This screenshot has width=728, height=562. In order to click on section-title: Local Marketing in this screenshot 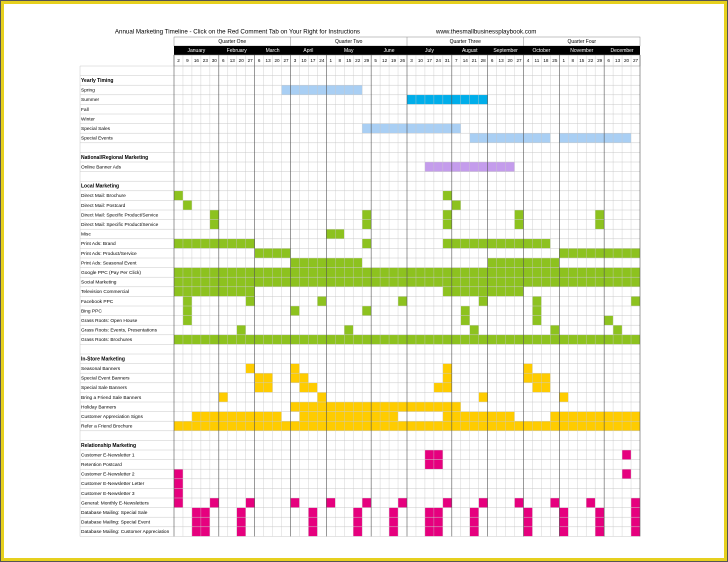, I will do `click(100, 187)`.